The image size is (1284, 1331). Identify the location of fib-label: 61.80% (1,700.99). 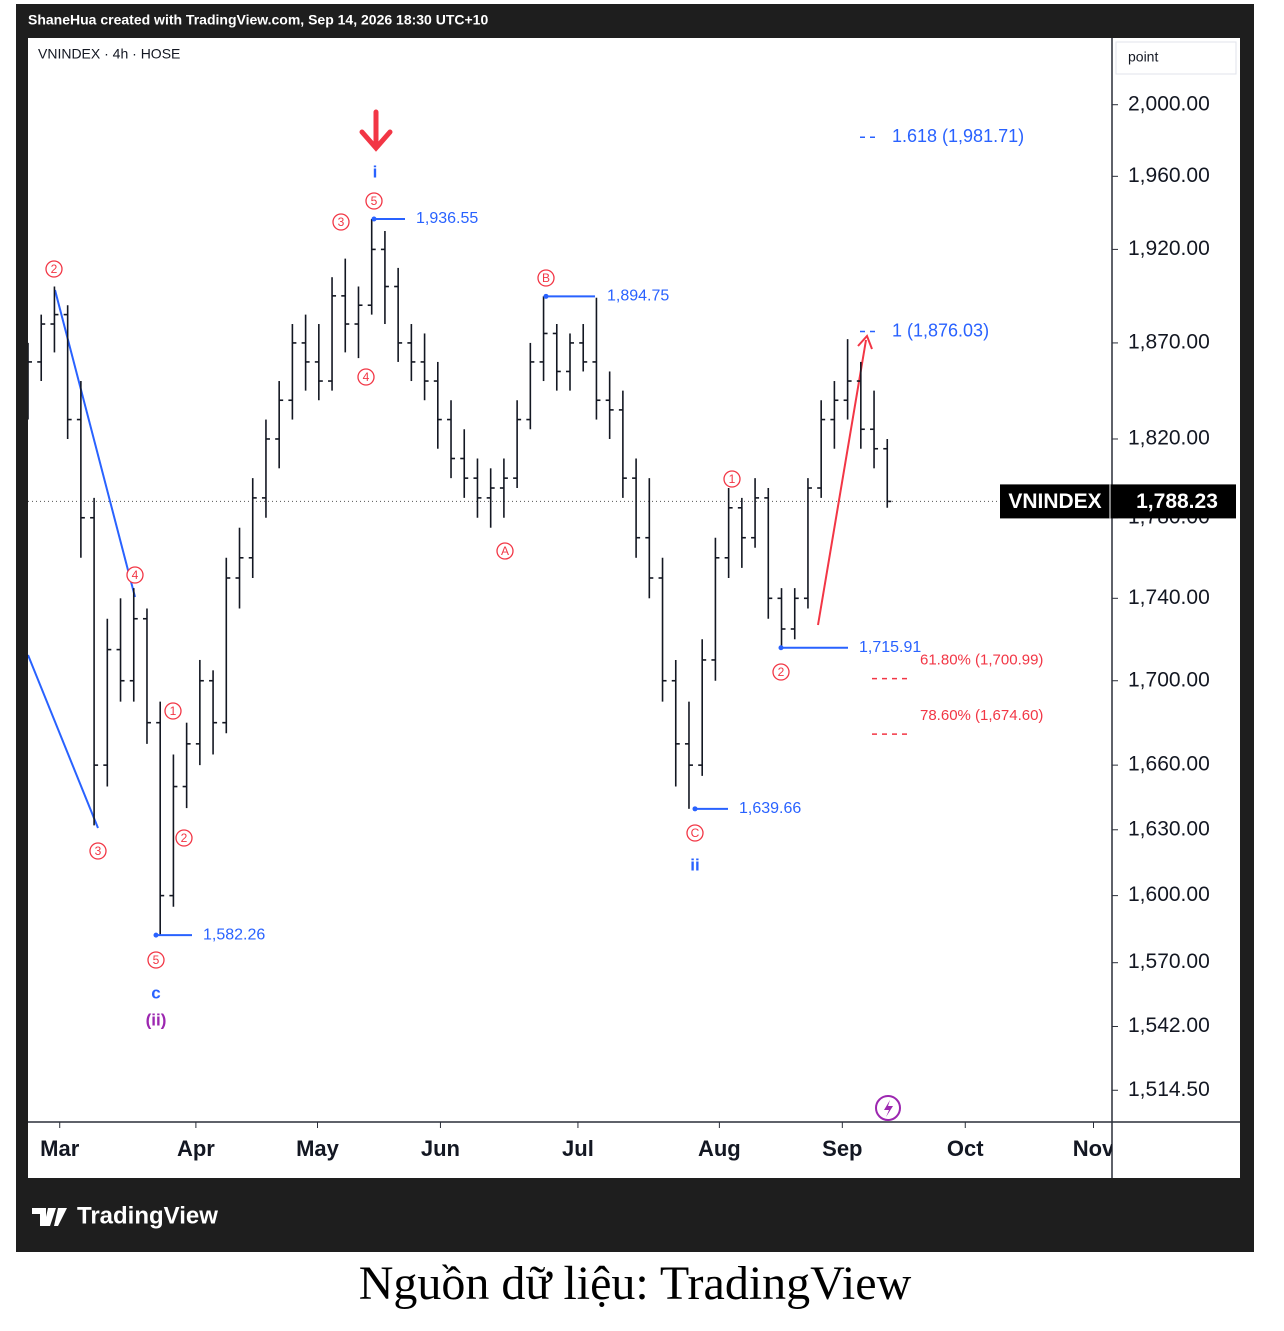
(981, 660).